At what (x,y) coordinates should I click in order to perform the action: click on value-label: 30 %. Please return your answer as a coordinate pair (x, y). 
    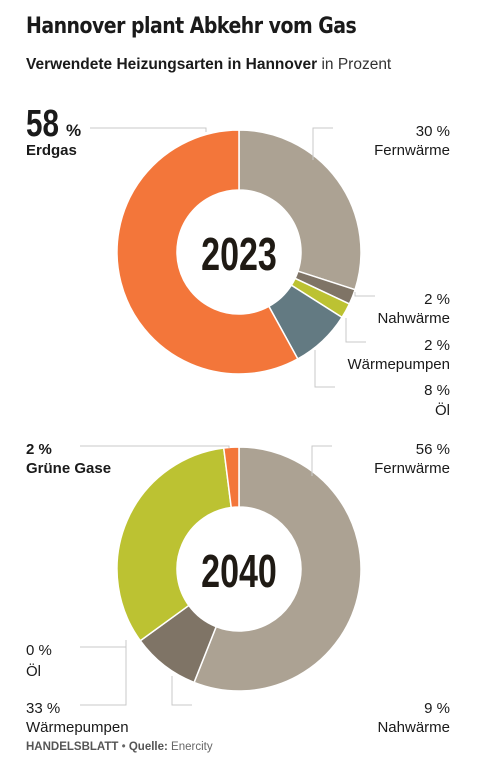
    Looking at the image, I should click on (433, 131).